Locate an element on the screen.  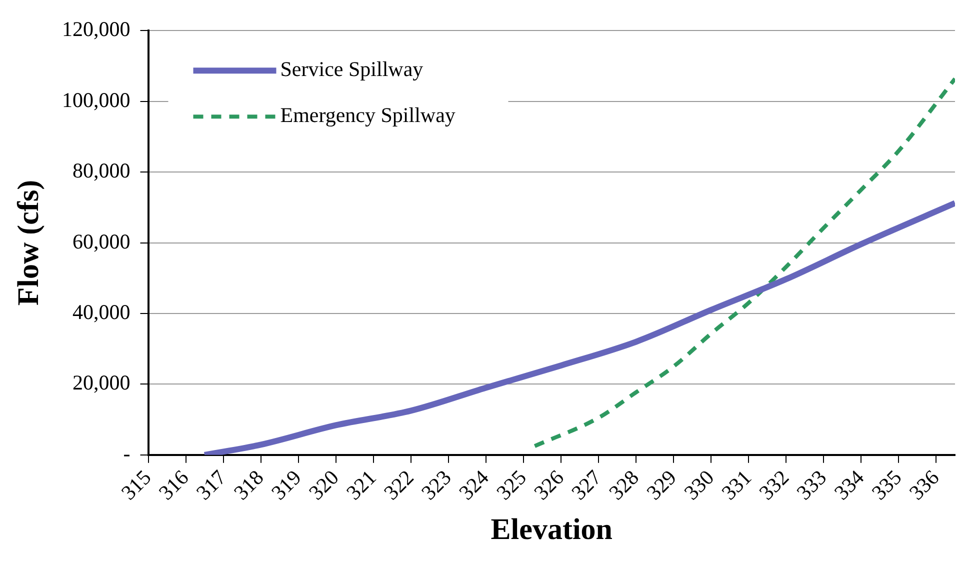
x-tick-label: 322 is located at coordinates (398, 485).